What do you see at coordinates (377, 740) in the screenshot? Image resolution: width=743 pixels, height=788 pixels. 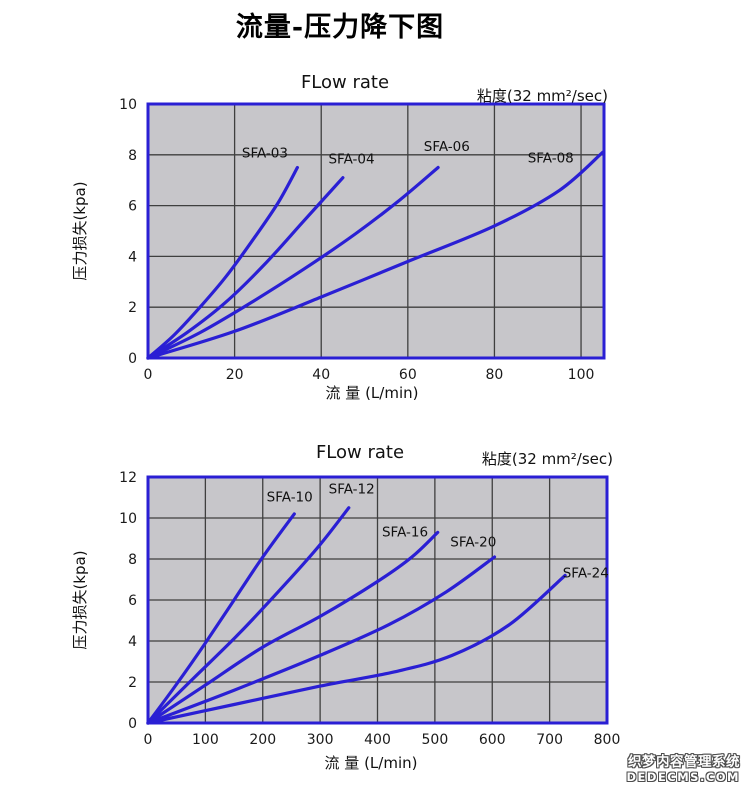 I see `x-tick-label: 400` at bounding box center [377, 740].